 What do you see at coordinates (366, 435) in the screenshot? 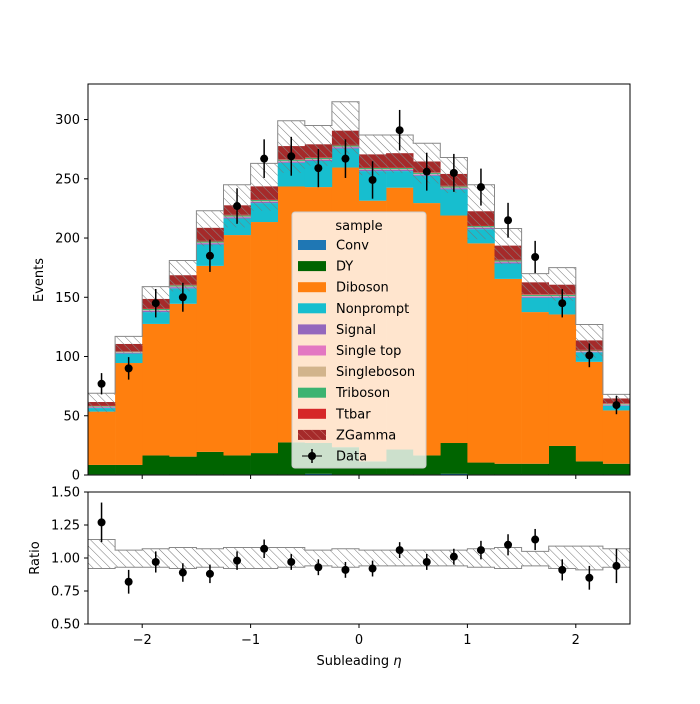
I see `legend-label: ZGamma` at bounding box center [366, 435].